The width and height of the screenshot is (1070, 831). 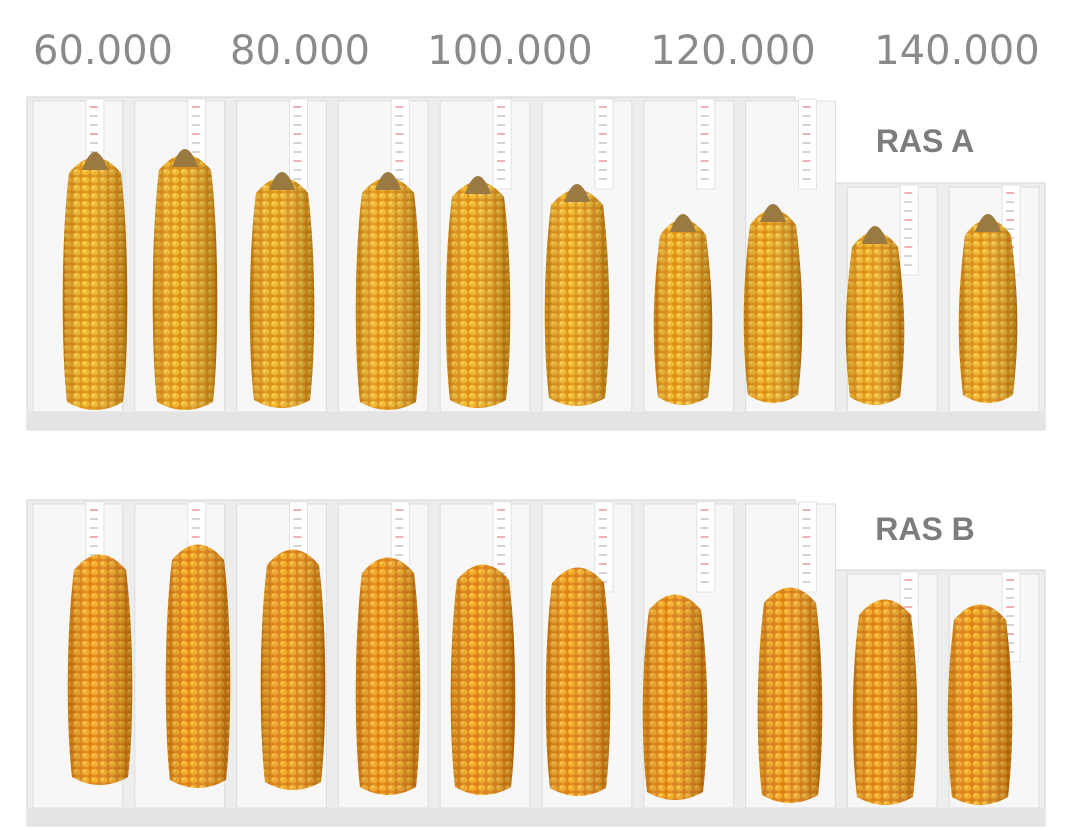 I want to click on density-label: 140.000, so click(x=956, y=51).